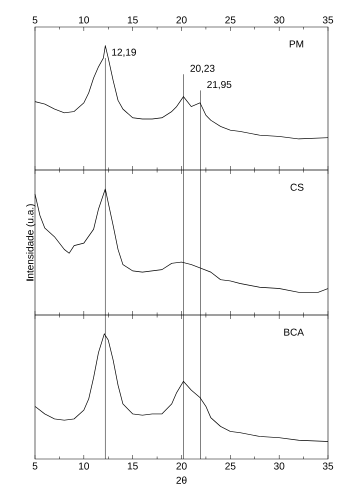  Describe the element at coordinates (124, 52) in the screenshot. I see `ref-line-label: 12,19` at that location.